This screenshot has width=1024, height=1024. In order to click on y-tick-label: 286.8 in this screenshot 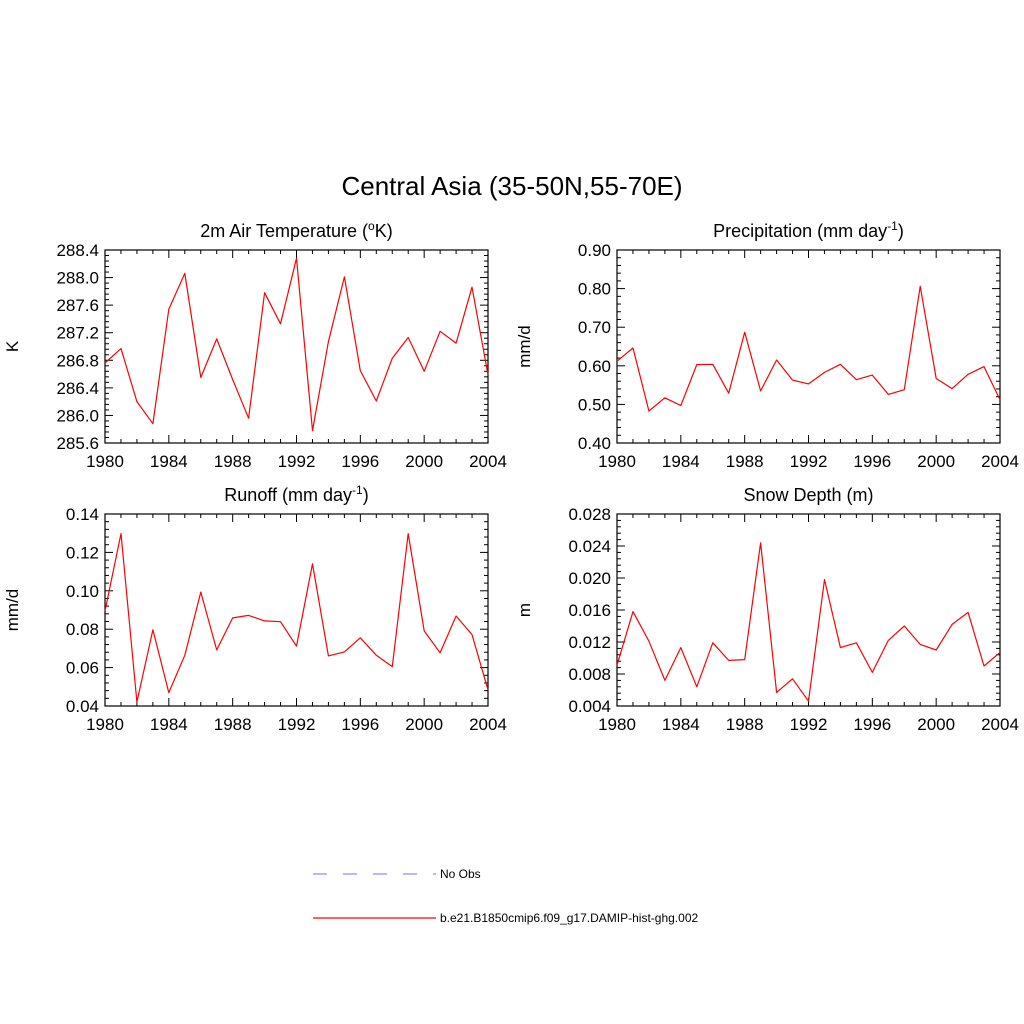, I will do `click(77, 360)`.